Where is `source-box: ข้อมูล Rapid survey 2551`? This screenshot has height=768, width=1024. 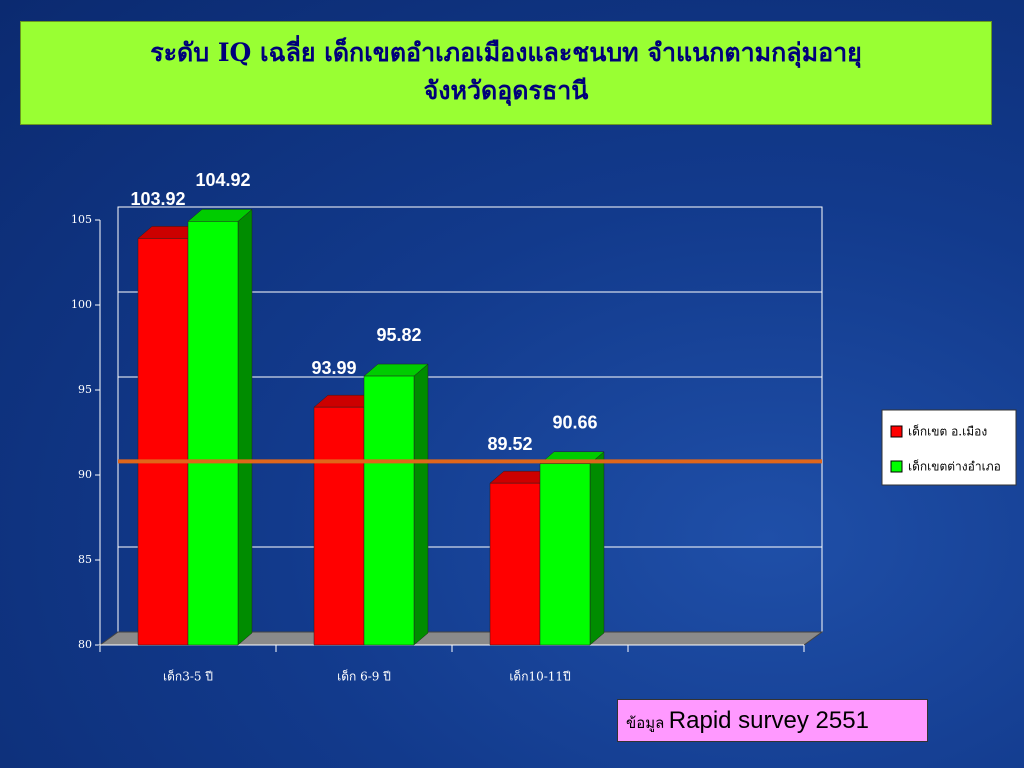 source-box: ข้อมูล Rapid survey 2551 is located at coordinates (772, 720).